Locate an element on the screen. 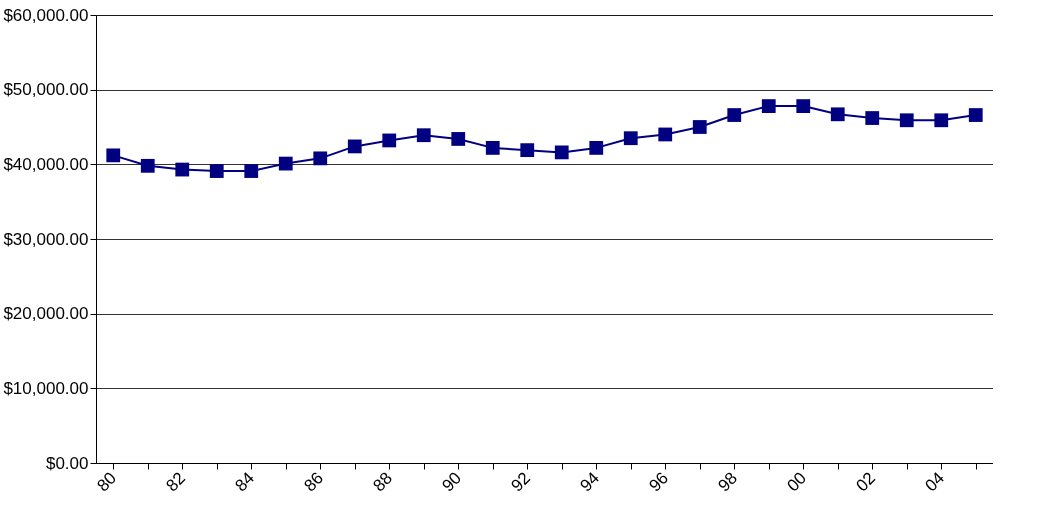 The height and width of the screenshot is (515, 1044). x-tick-label: 90 is located at coordinates (452, 482).